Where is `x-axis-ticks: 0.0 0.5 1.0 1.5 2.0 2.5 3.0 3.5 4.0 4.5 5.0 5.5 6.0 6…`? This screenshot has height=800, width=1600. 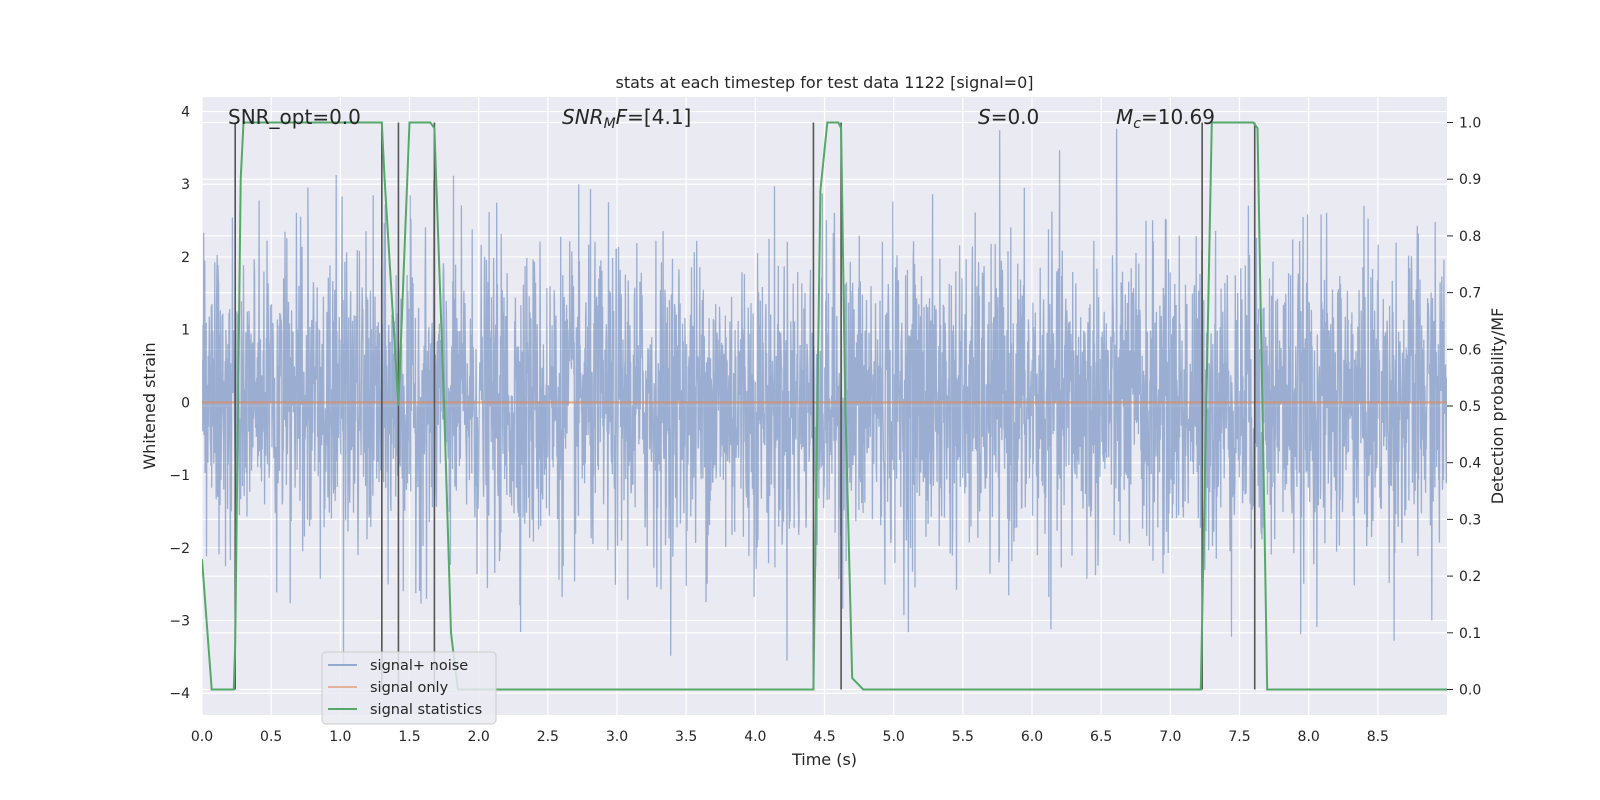
x-axis-ticks: 0.0 0.5 1.0 1.5 2.0 2.5 3.0 3.5 4.0 4.5 5.0 5.5 6.0 6… is located at coordinates (790, 737).